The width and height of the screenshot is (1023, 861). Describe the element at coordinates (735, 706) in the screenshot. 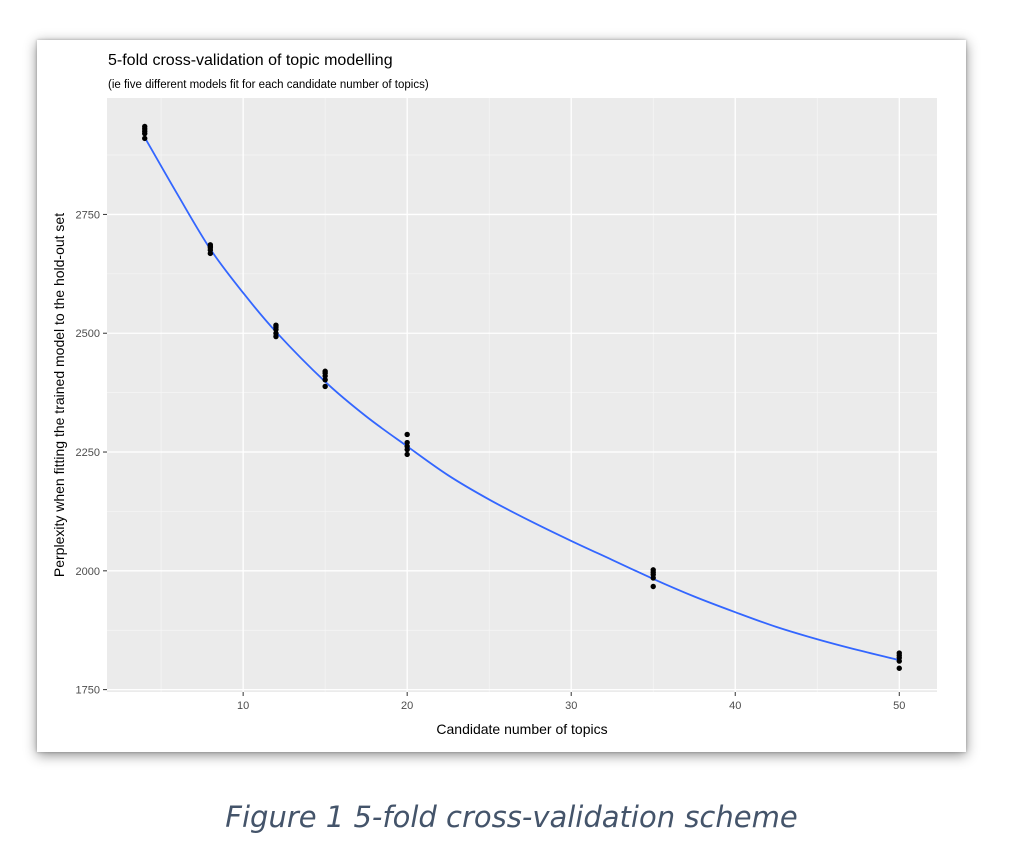

I see `x-tick-label: 40` at that location.